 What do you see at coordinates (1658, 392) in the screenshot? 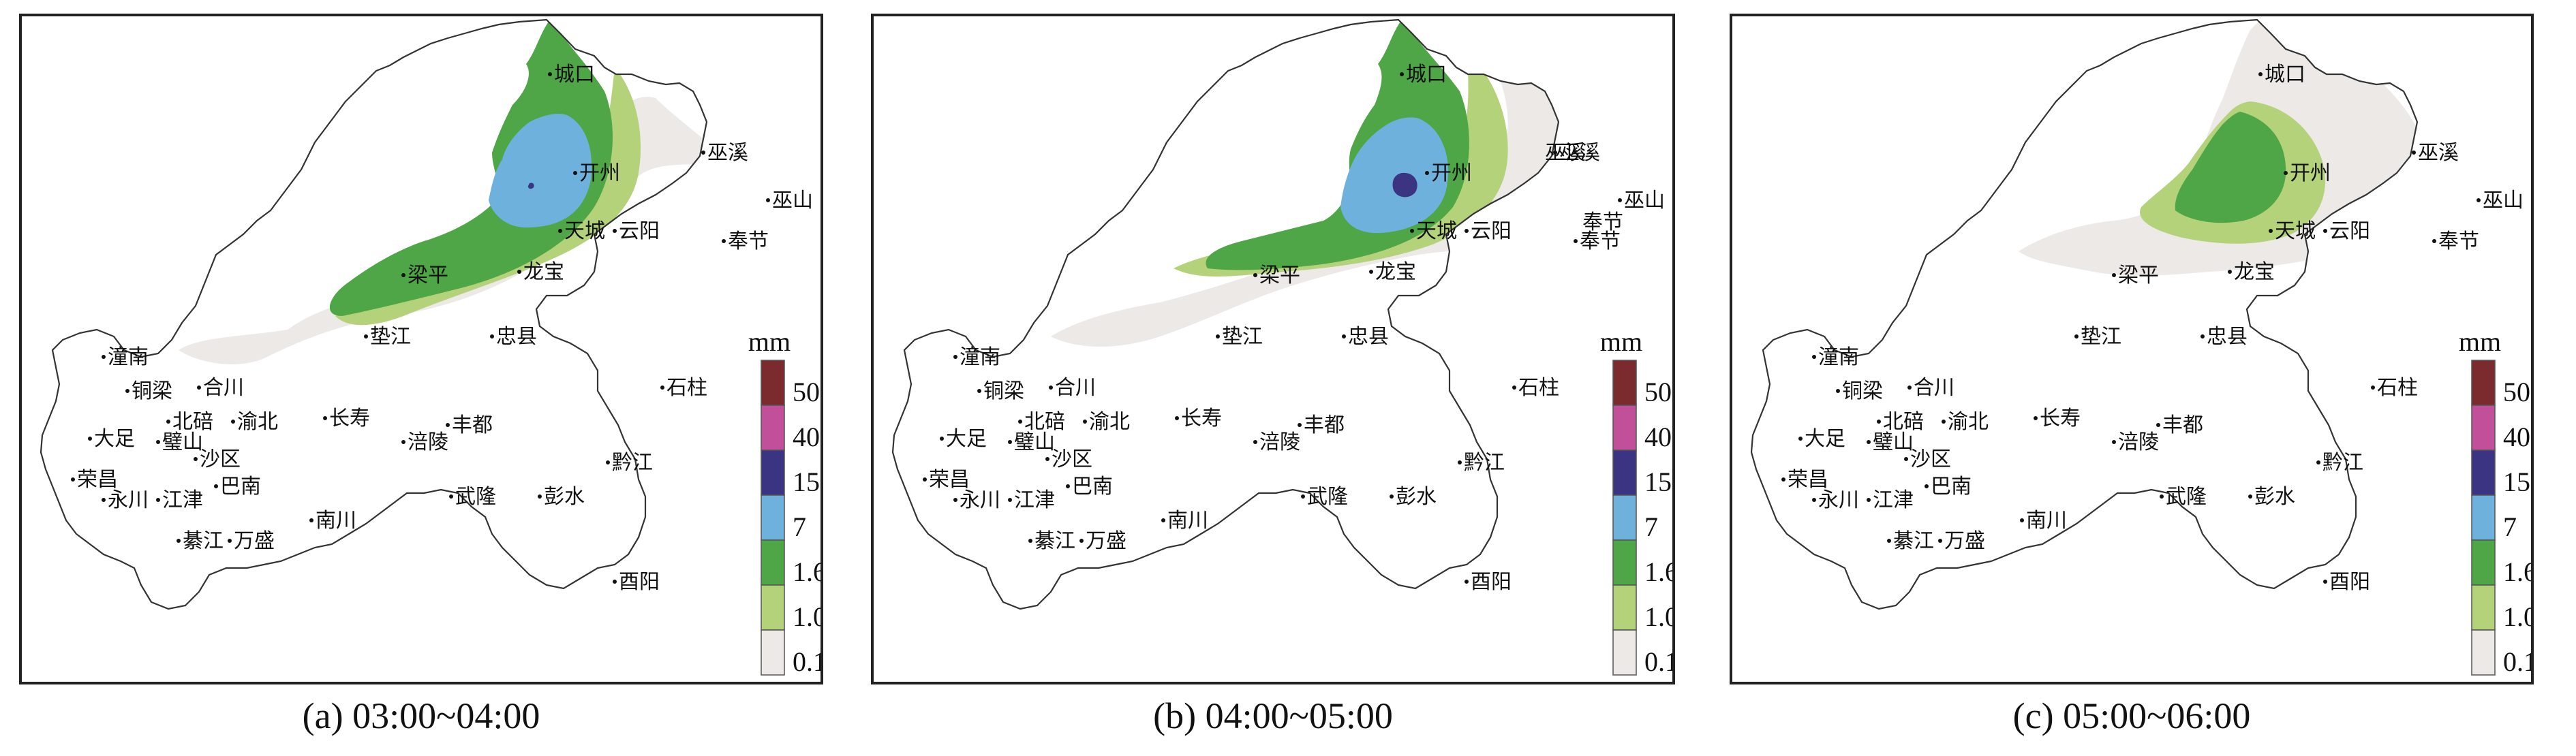
I see `legend-label: 50` at bounding box center [1658, 392].